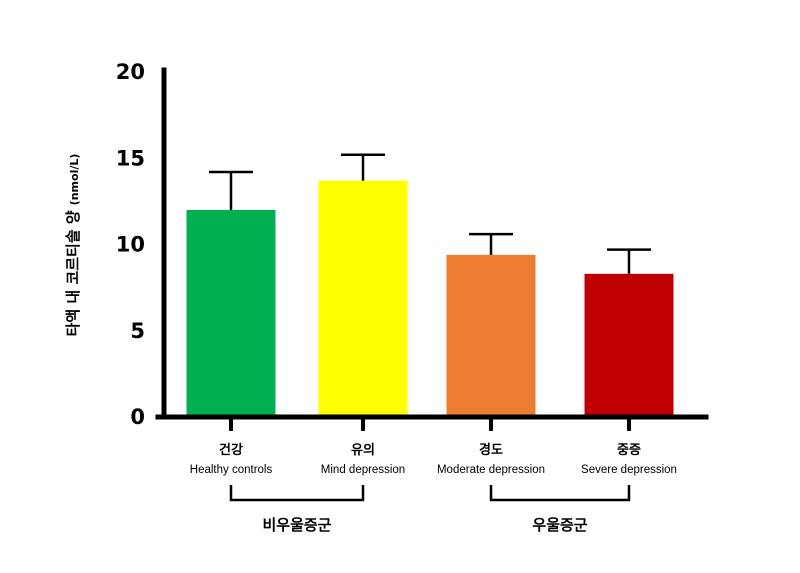 This screenshot has height=573, width=800. What do you see at coordinates (559, 525) in the screenshot?
I see `group-label-2: 우울증군` at bounding box center [559, 525].